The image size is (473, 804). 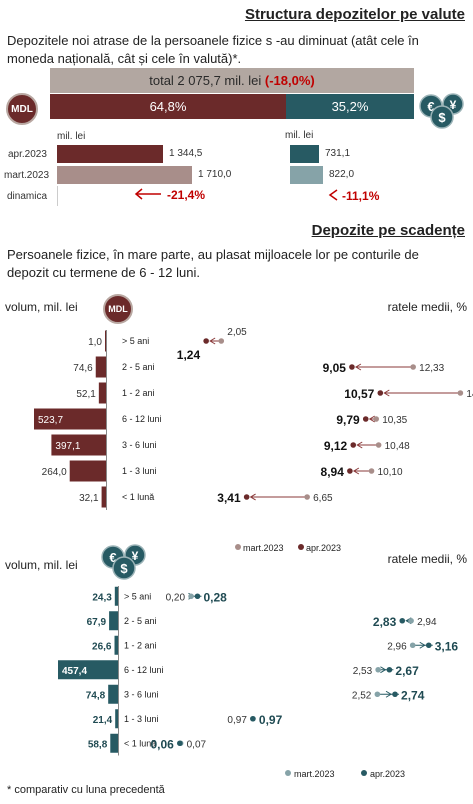 I want to click on rate-label-apr: 9,79, so click(x=348, y=420).